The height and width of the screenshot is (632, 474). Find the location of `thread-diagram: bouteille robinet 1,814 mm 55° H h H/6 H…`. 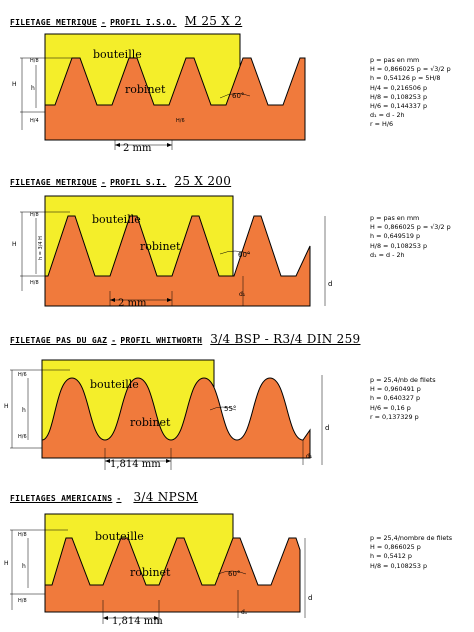

thread-diagram: bouteille robinet 1,814 mm 55° H h H/6 H… is located at coordinates (166, 414).